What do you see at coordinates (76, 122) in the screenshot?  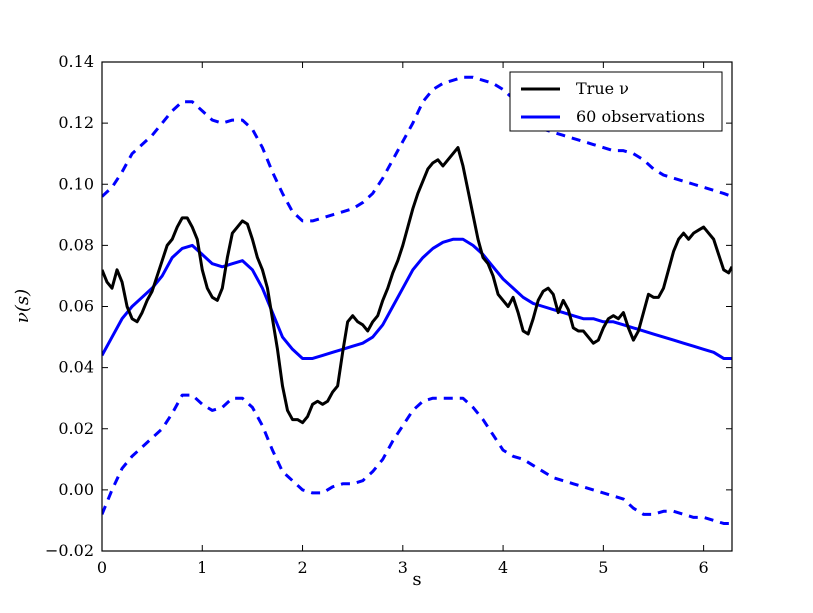 I see `y-tick-label: 0.12` at bounding box center [76, 122].